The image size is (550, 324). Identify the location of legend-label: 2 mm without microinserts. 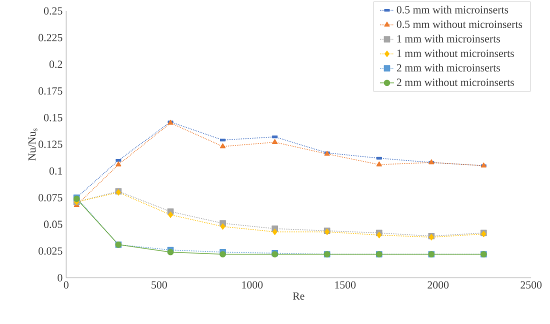
(455, 82).